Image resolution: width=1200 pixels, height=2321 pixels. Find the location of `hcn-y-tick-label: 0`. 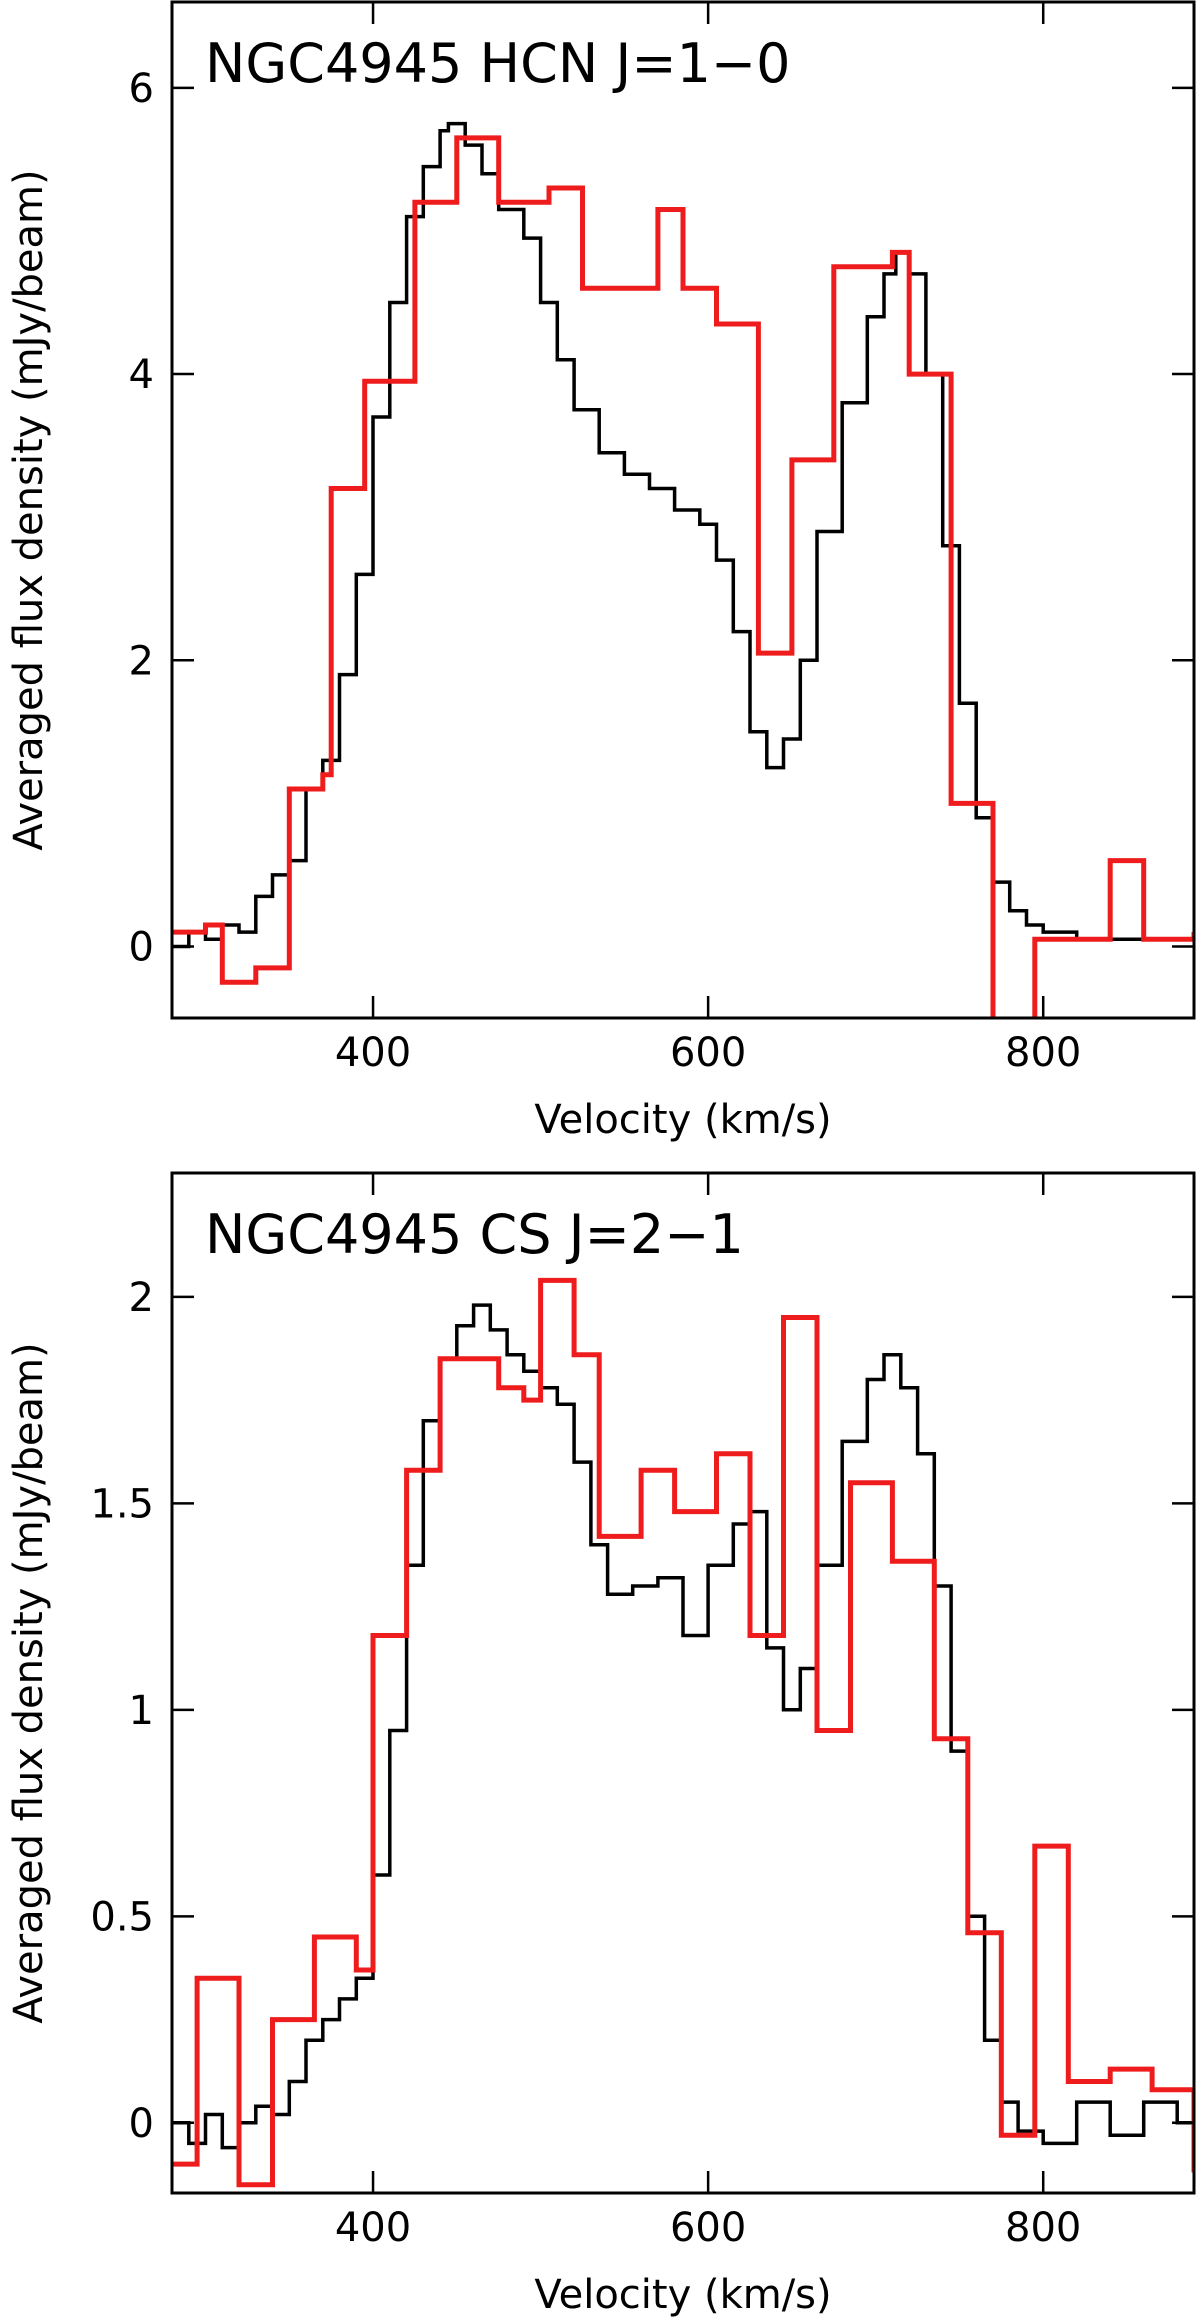

hcn-y-tick-label: 0 is located at coordinates (141, 947).